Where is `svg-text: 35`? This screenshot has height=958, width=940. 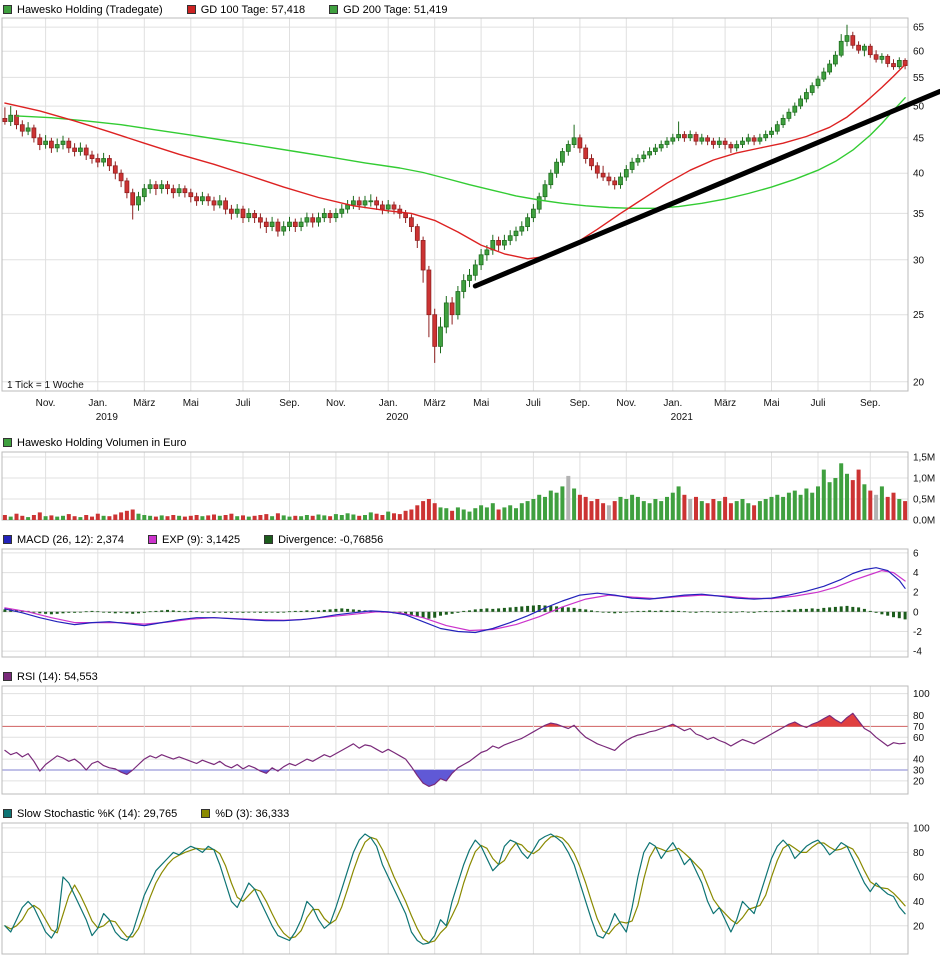
svg-text: 35 is located at coordinates (919, 214).